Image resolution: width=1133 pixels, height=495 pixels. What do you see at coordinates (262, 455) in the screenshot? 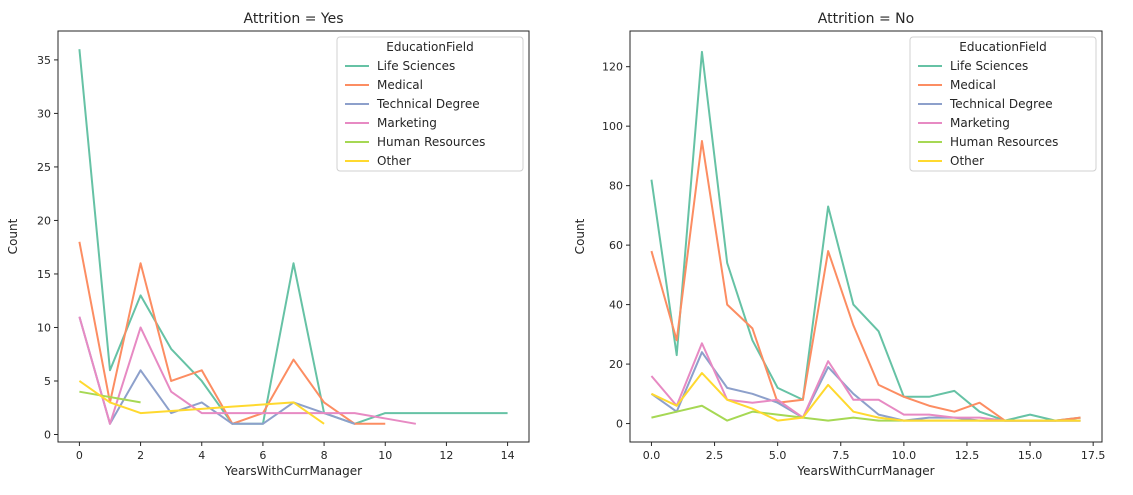
I see `x-tick-label: 6` at bounding box center [262, 455].